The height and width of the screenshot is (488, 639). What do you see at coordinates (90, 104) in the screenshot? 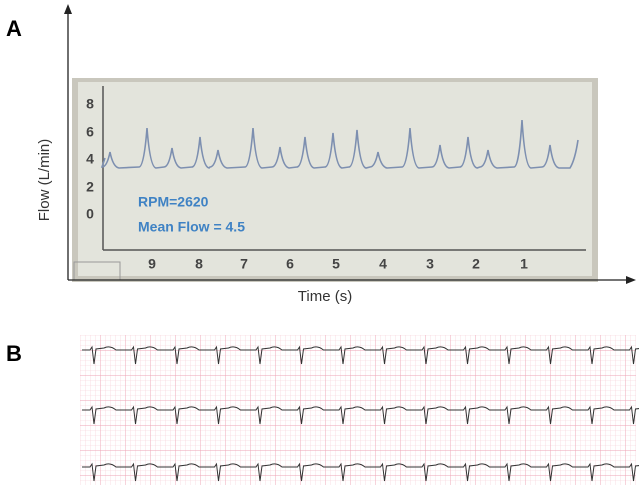
I see `screen-y-tick: 8` at bounding box center [90, 104].